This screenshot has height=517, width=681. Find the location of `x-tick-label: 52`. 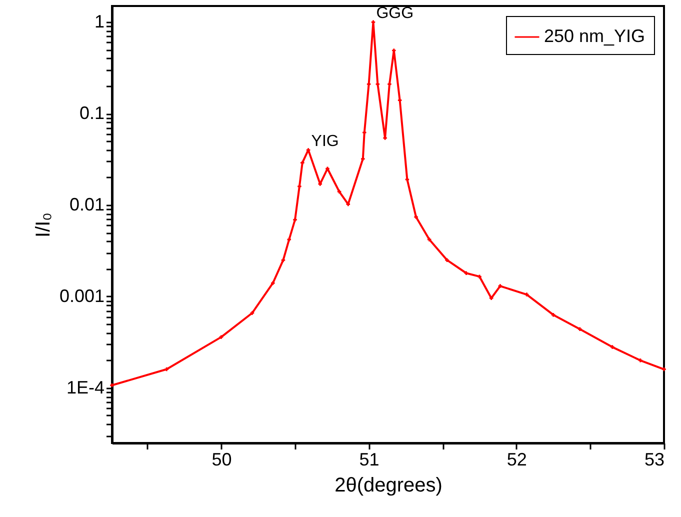

x-tick-label: 52 is located at coordinates (516, 460).